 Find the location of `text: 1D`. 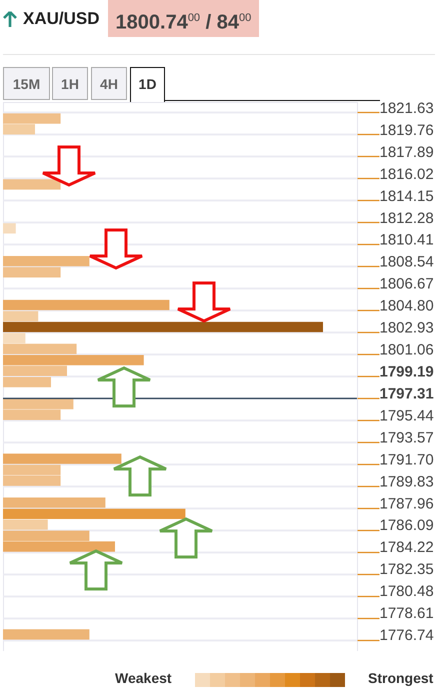

text: 1D is located at coordinates (147, 84).